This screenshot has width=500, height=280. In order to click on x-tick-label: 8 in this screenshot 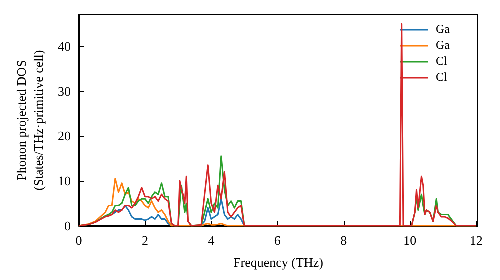, I will do `click(344, 240)`.